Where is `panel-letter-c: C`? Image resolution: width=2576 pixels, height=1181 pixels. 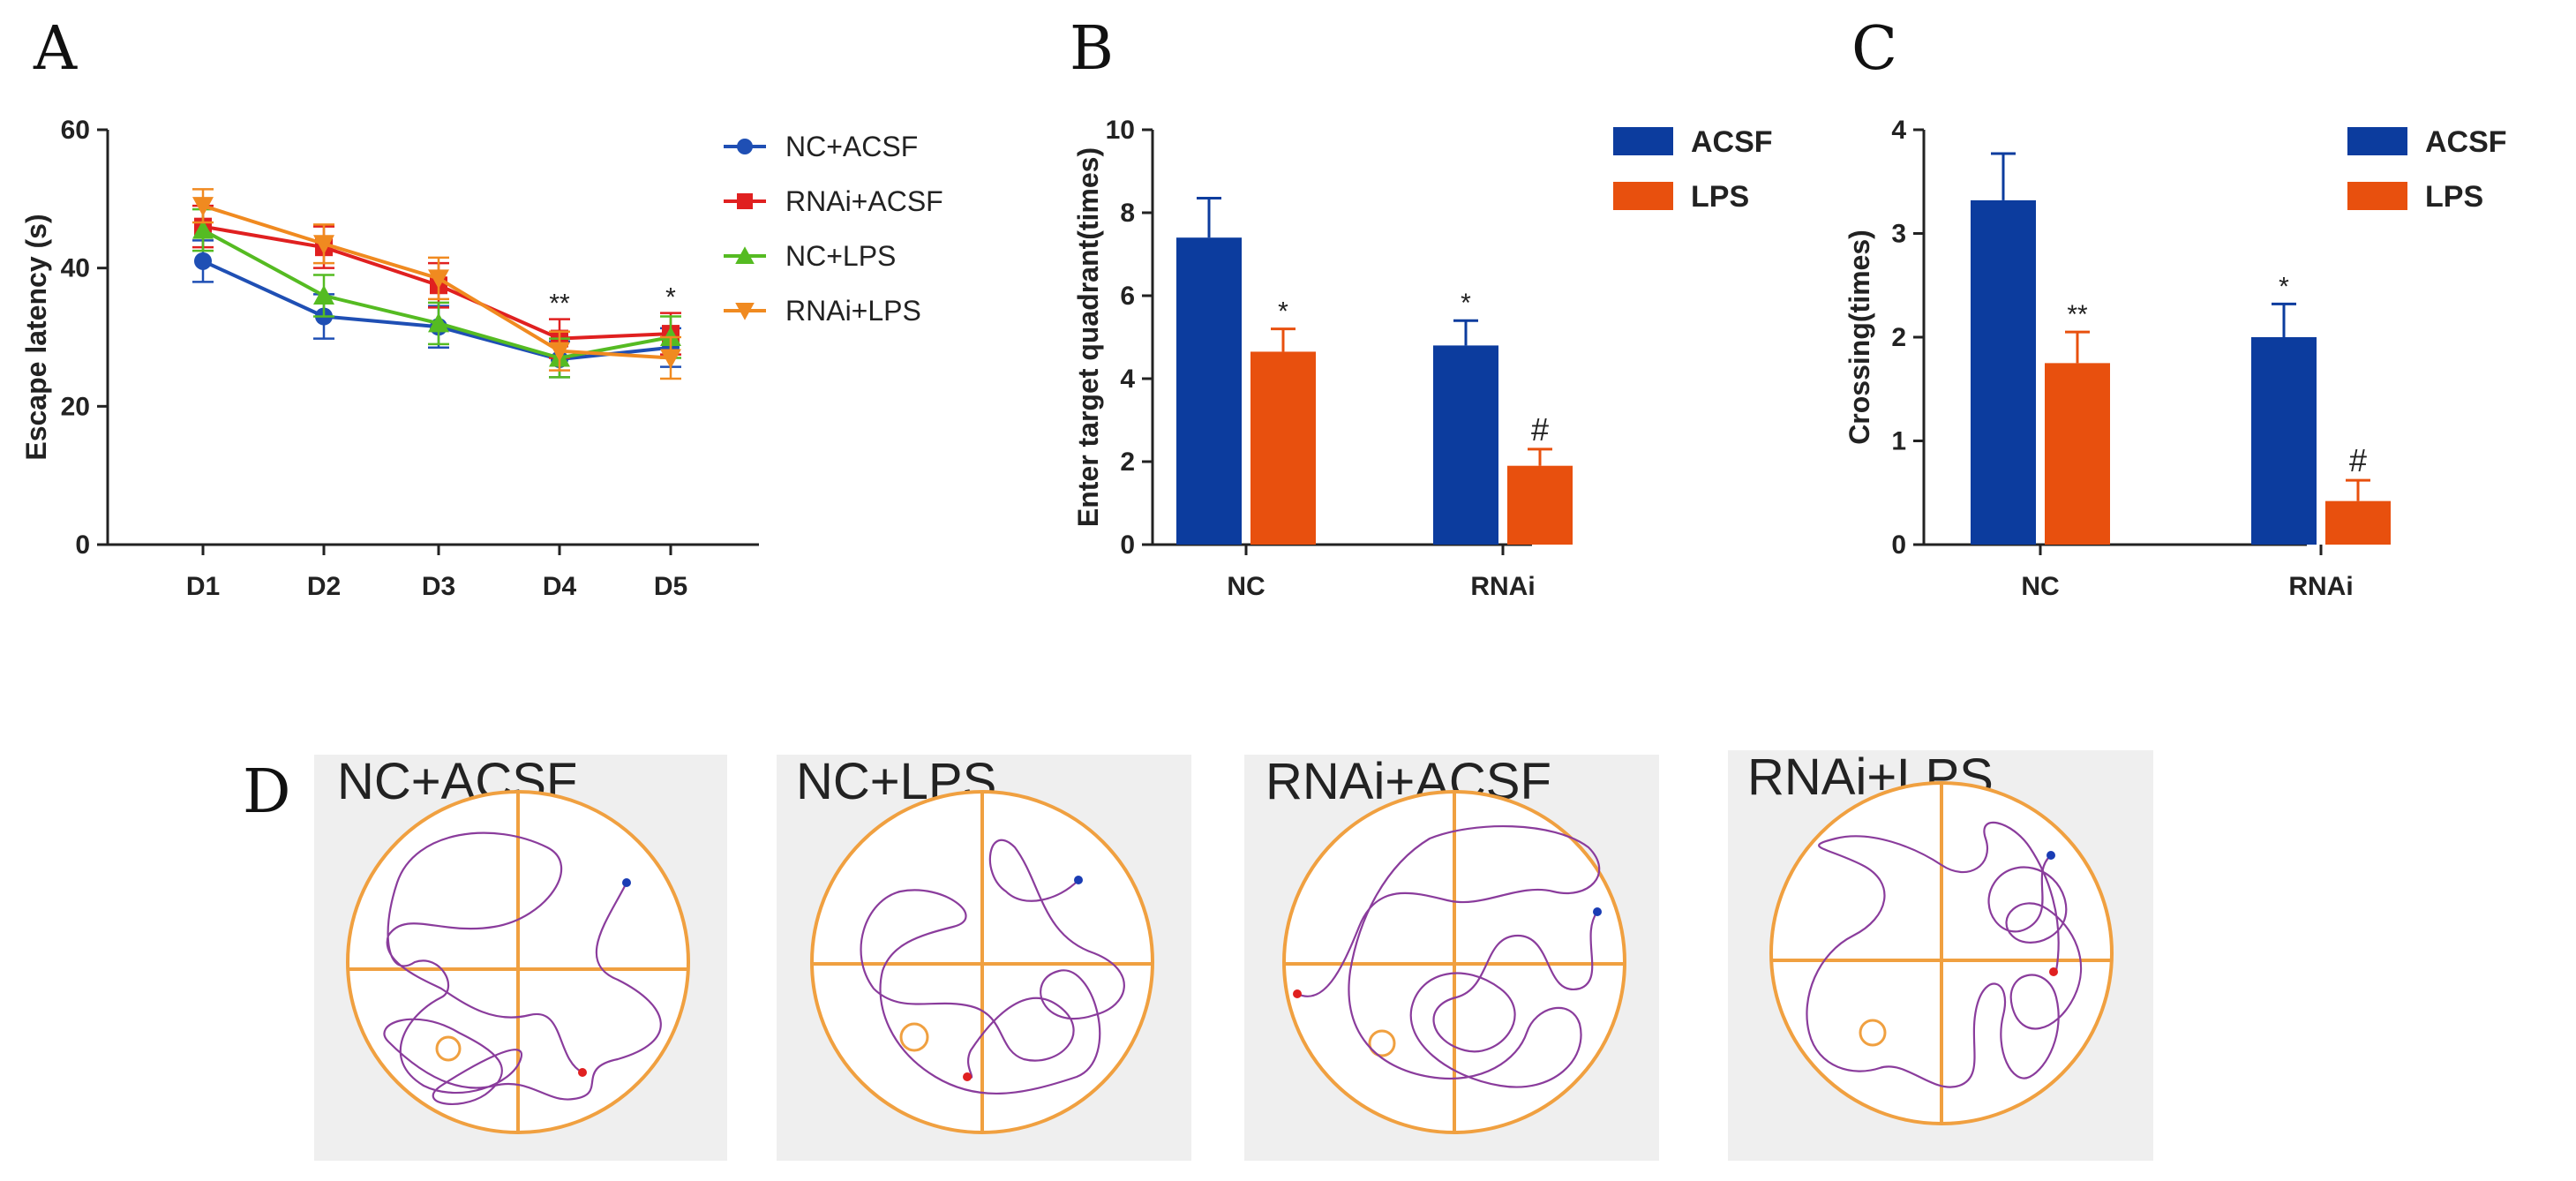 panel-letter-c: C is located at coordinates (1874, 49).